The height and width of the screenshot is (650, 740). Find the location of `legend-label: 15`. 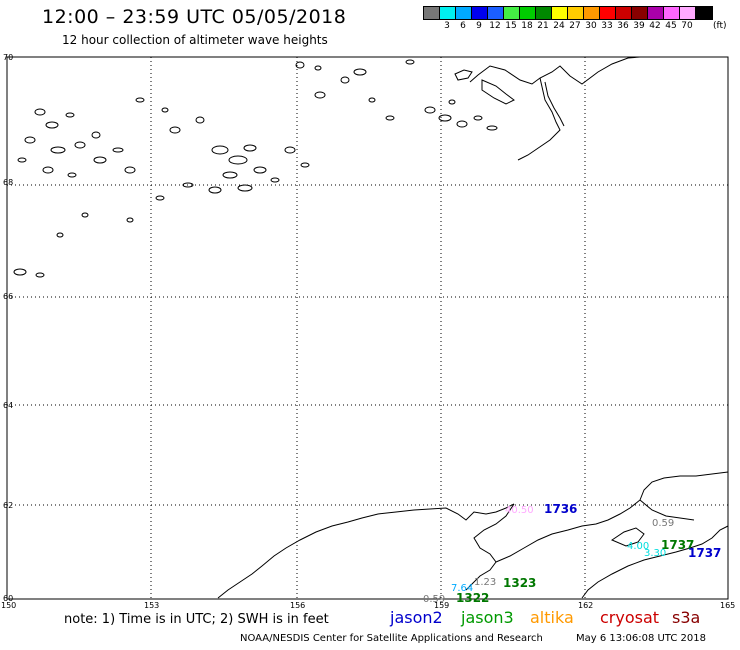

legend-label: 15 is located at coordinates (511, 26).